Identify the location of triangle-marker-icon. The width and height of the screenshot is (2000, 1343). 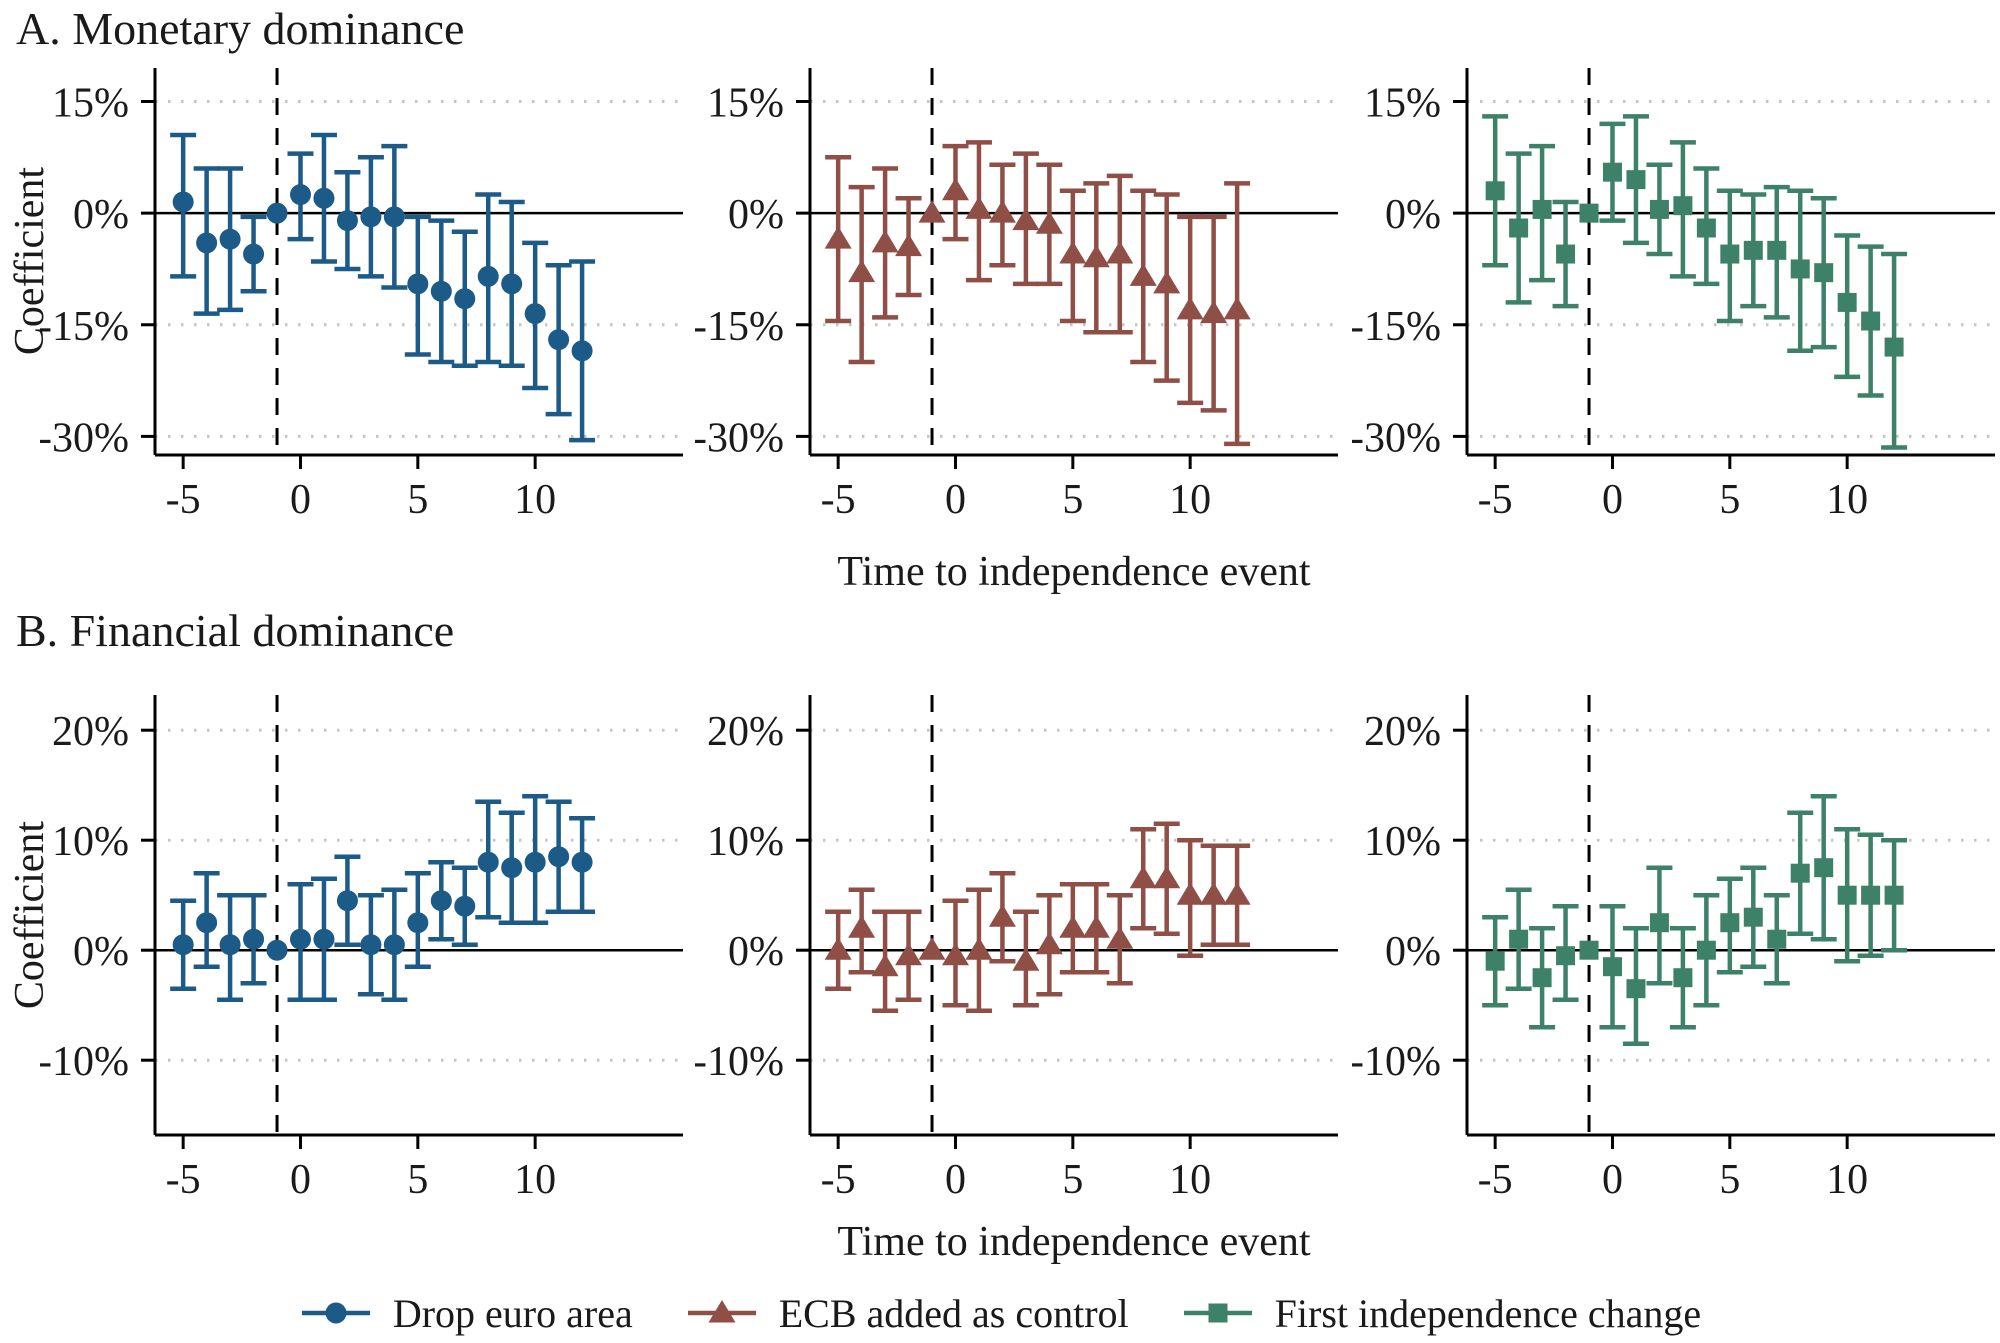
(721, 1311).